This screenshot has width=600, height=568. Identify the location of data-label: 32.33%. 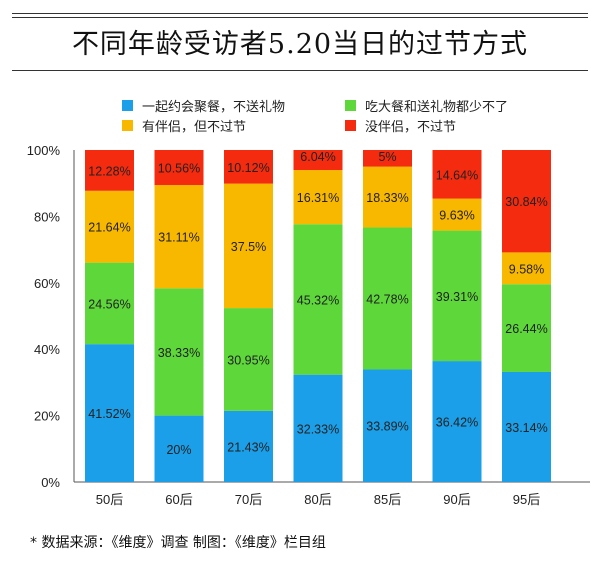
(318, 429).